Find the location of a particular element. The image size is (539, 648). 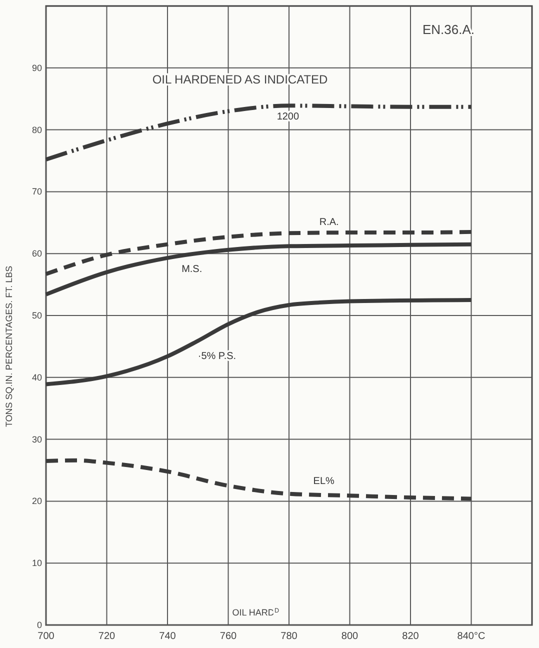

y-axis-title: TONS SQ.IN. PERCENTAGES. FT. LBS is located at coordinates (9, 347).